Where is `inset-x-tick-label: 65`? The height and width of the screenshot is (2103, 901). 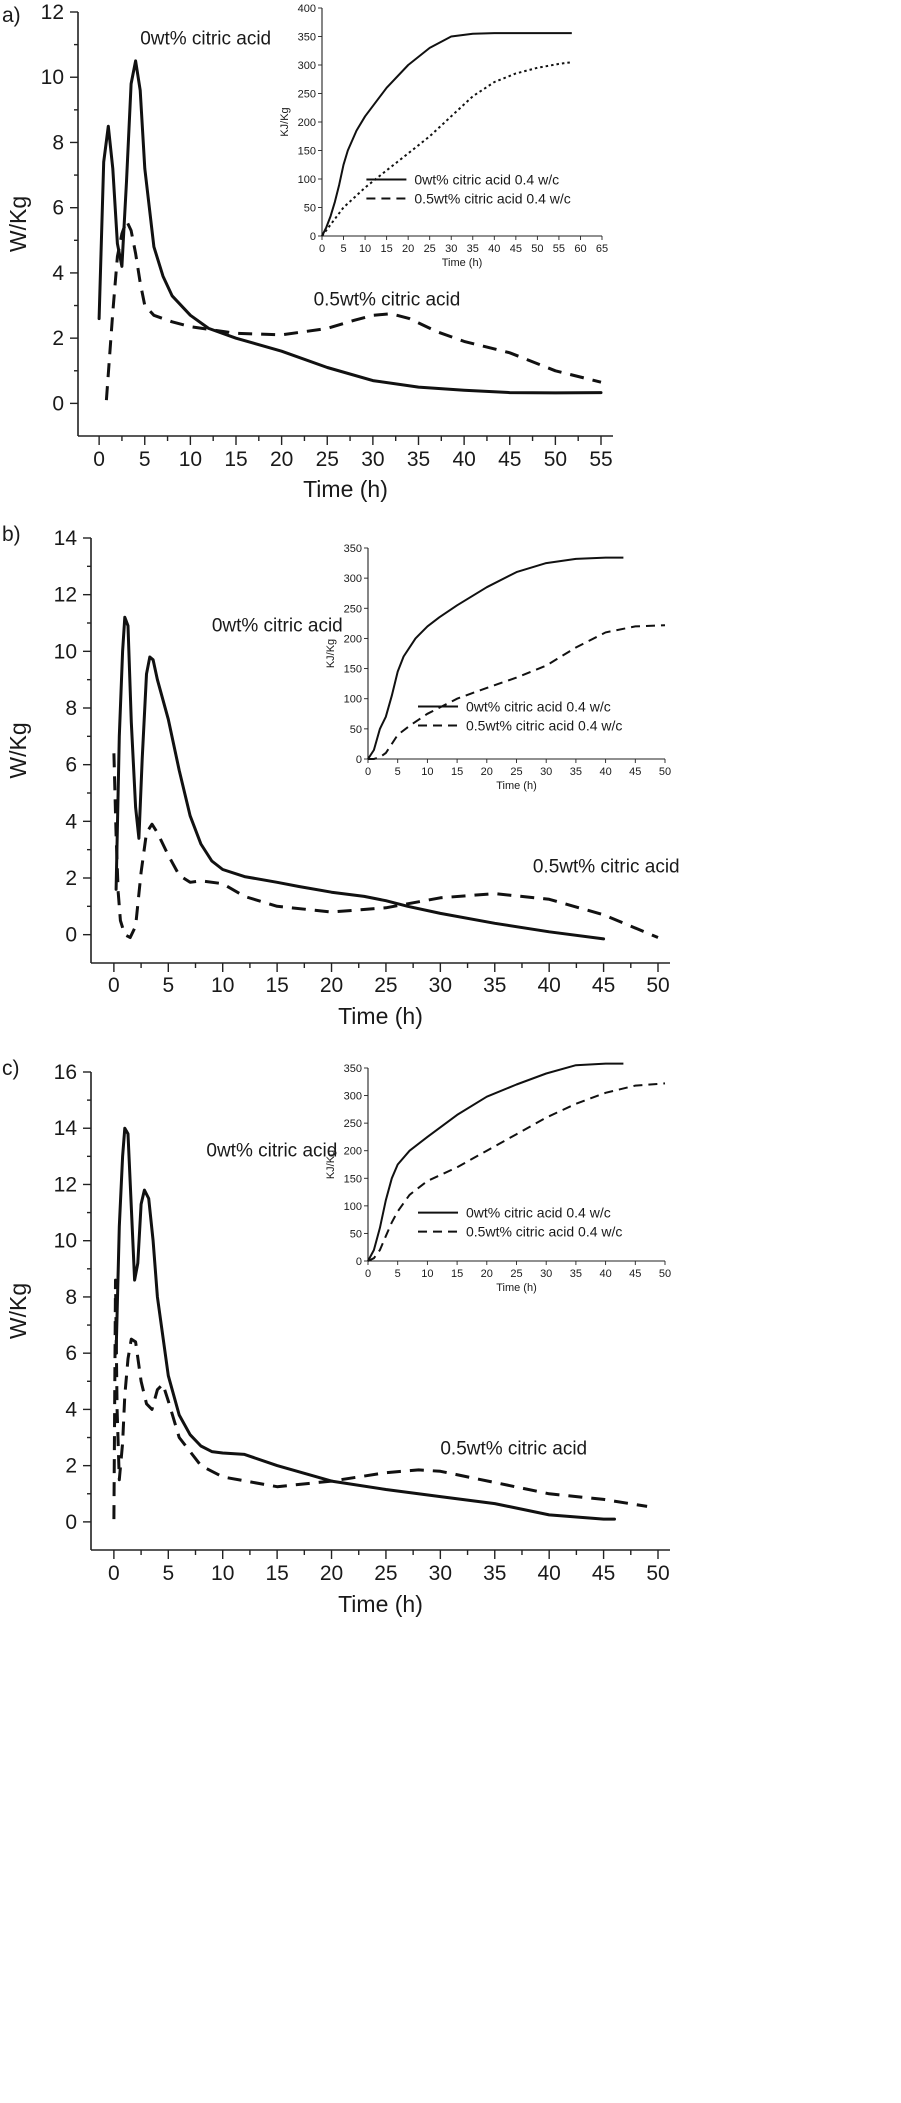 inset-x-tick-label: 65 is located at coordinates (602, 249).